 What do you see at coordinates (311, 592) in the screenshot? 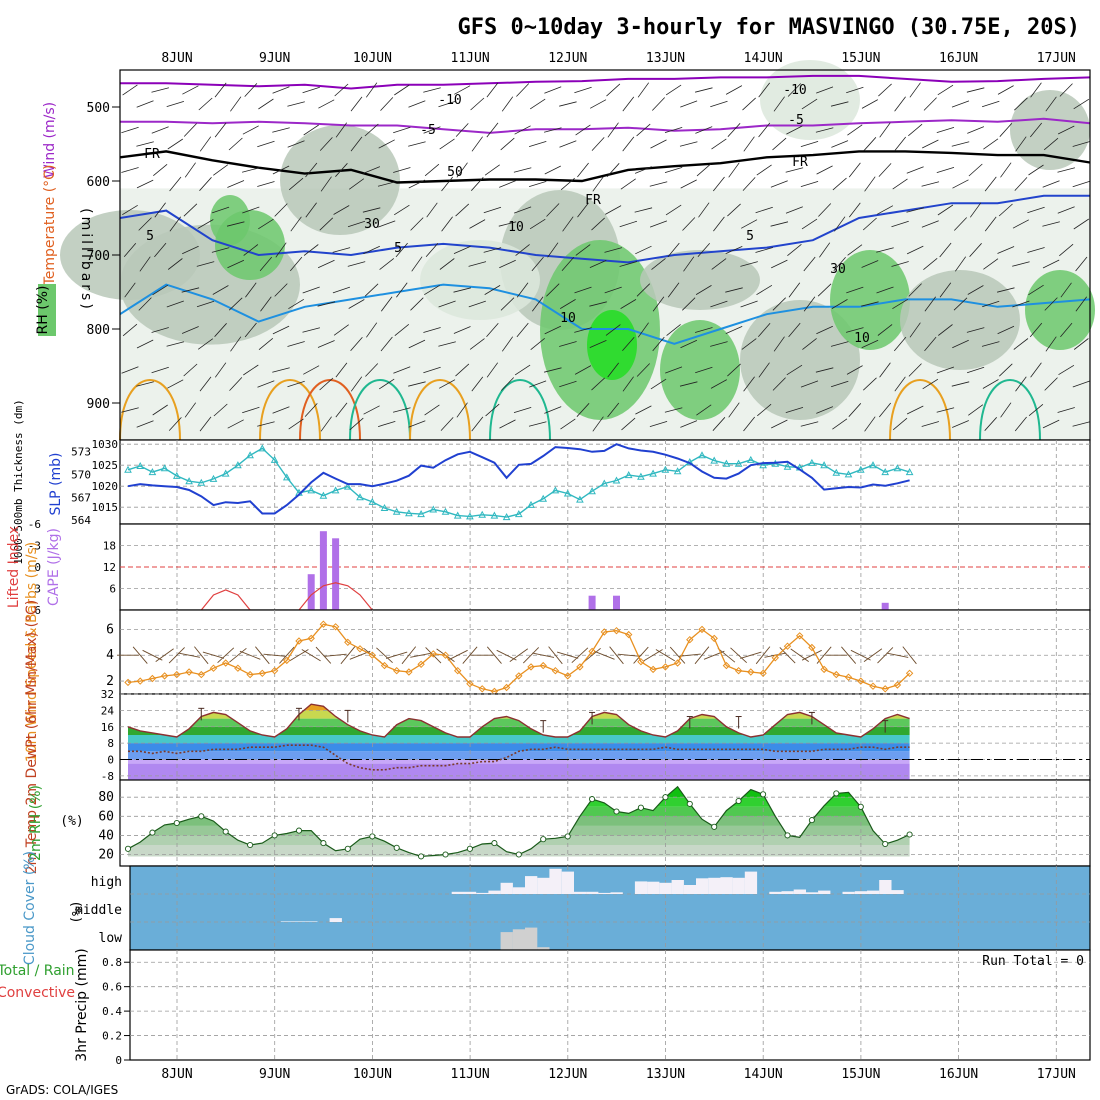
I see `cape-bar` at bounding box center [311, 592].